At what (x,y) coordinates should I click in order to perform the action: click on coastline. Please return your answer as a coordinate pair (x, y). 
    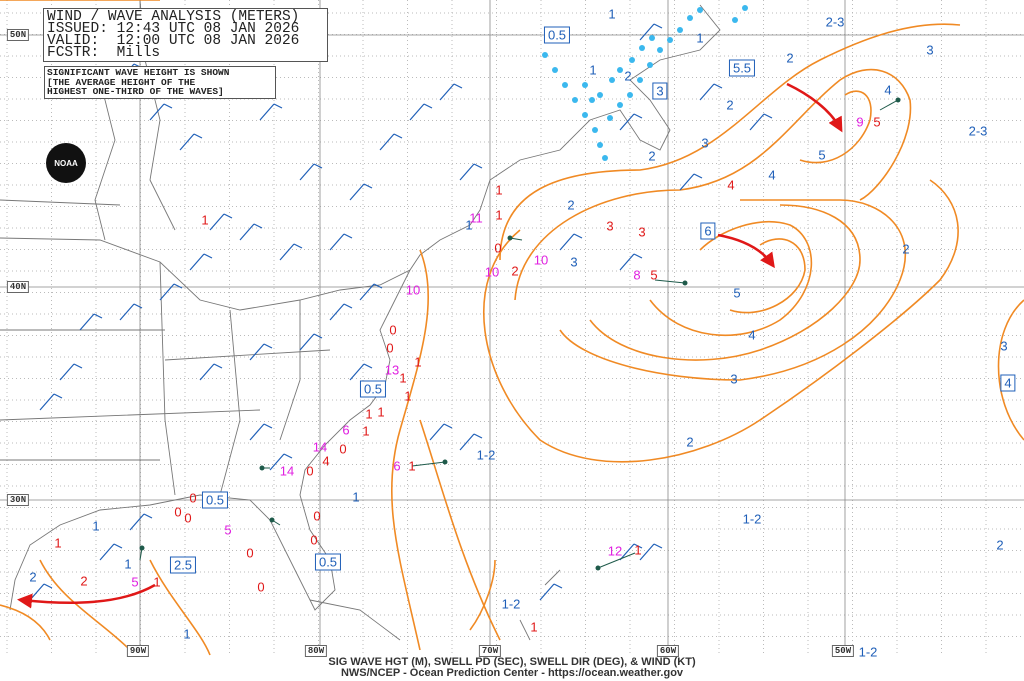
    Looking at the image, I should click on (165, 395).